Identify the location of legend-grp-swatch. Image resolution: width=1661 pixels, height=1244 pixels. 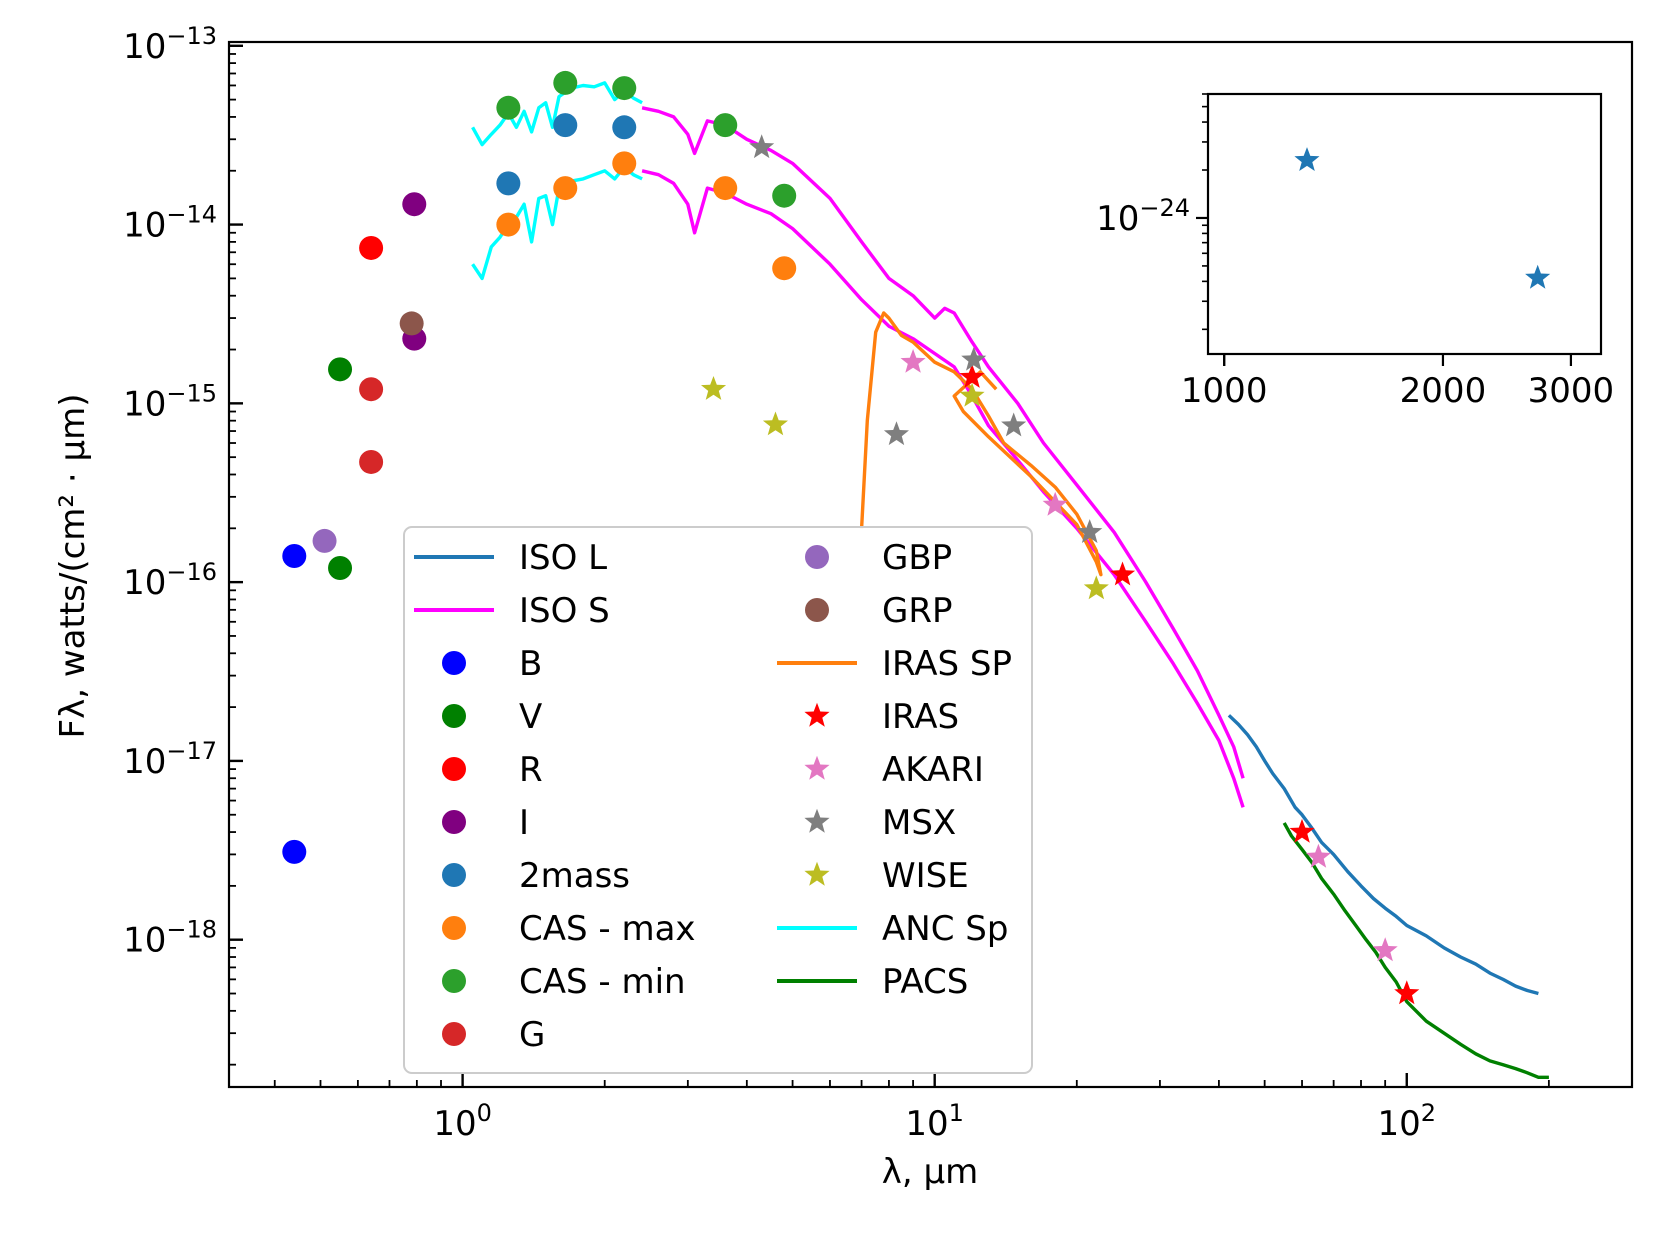
(817, 610).